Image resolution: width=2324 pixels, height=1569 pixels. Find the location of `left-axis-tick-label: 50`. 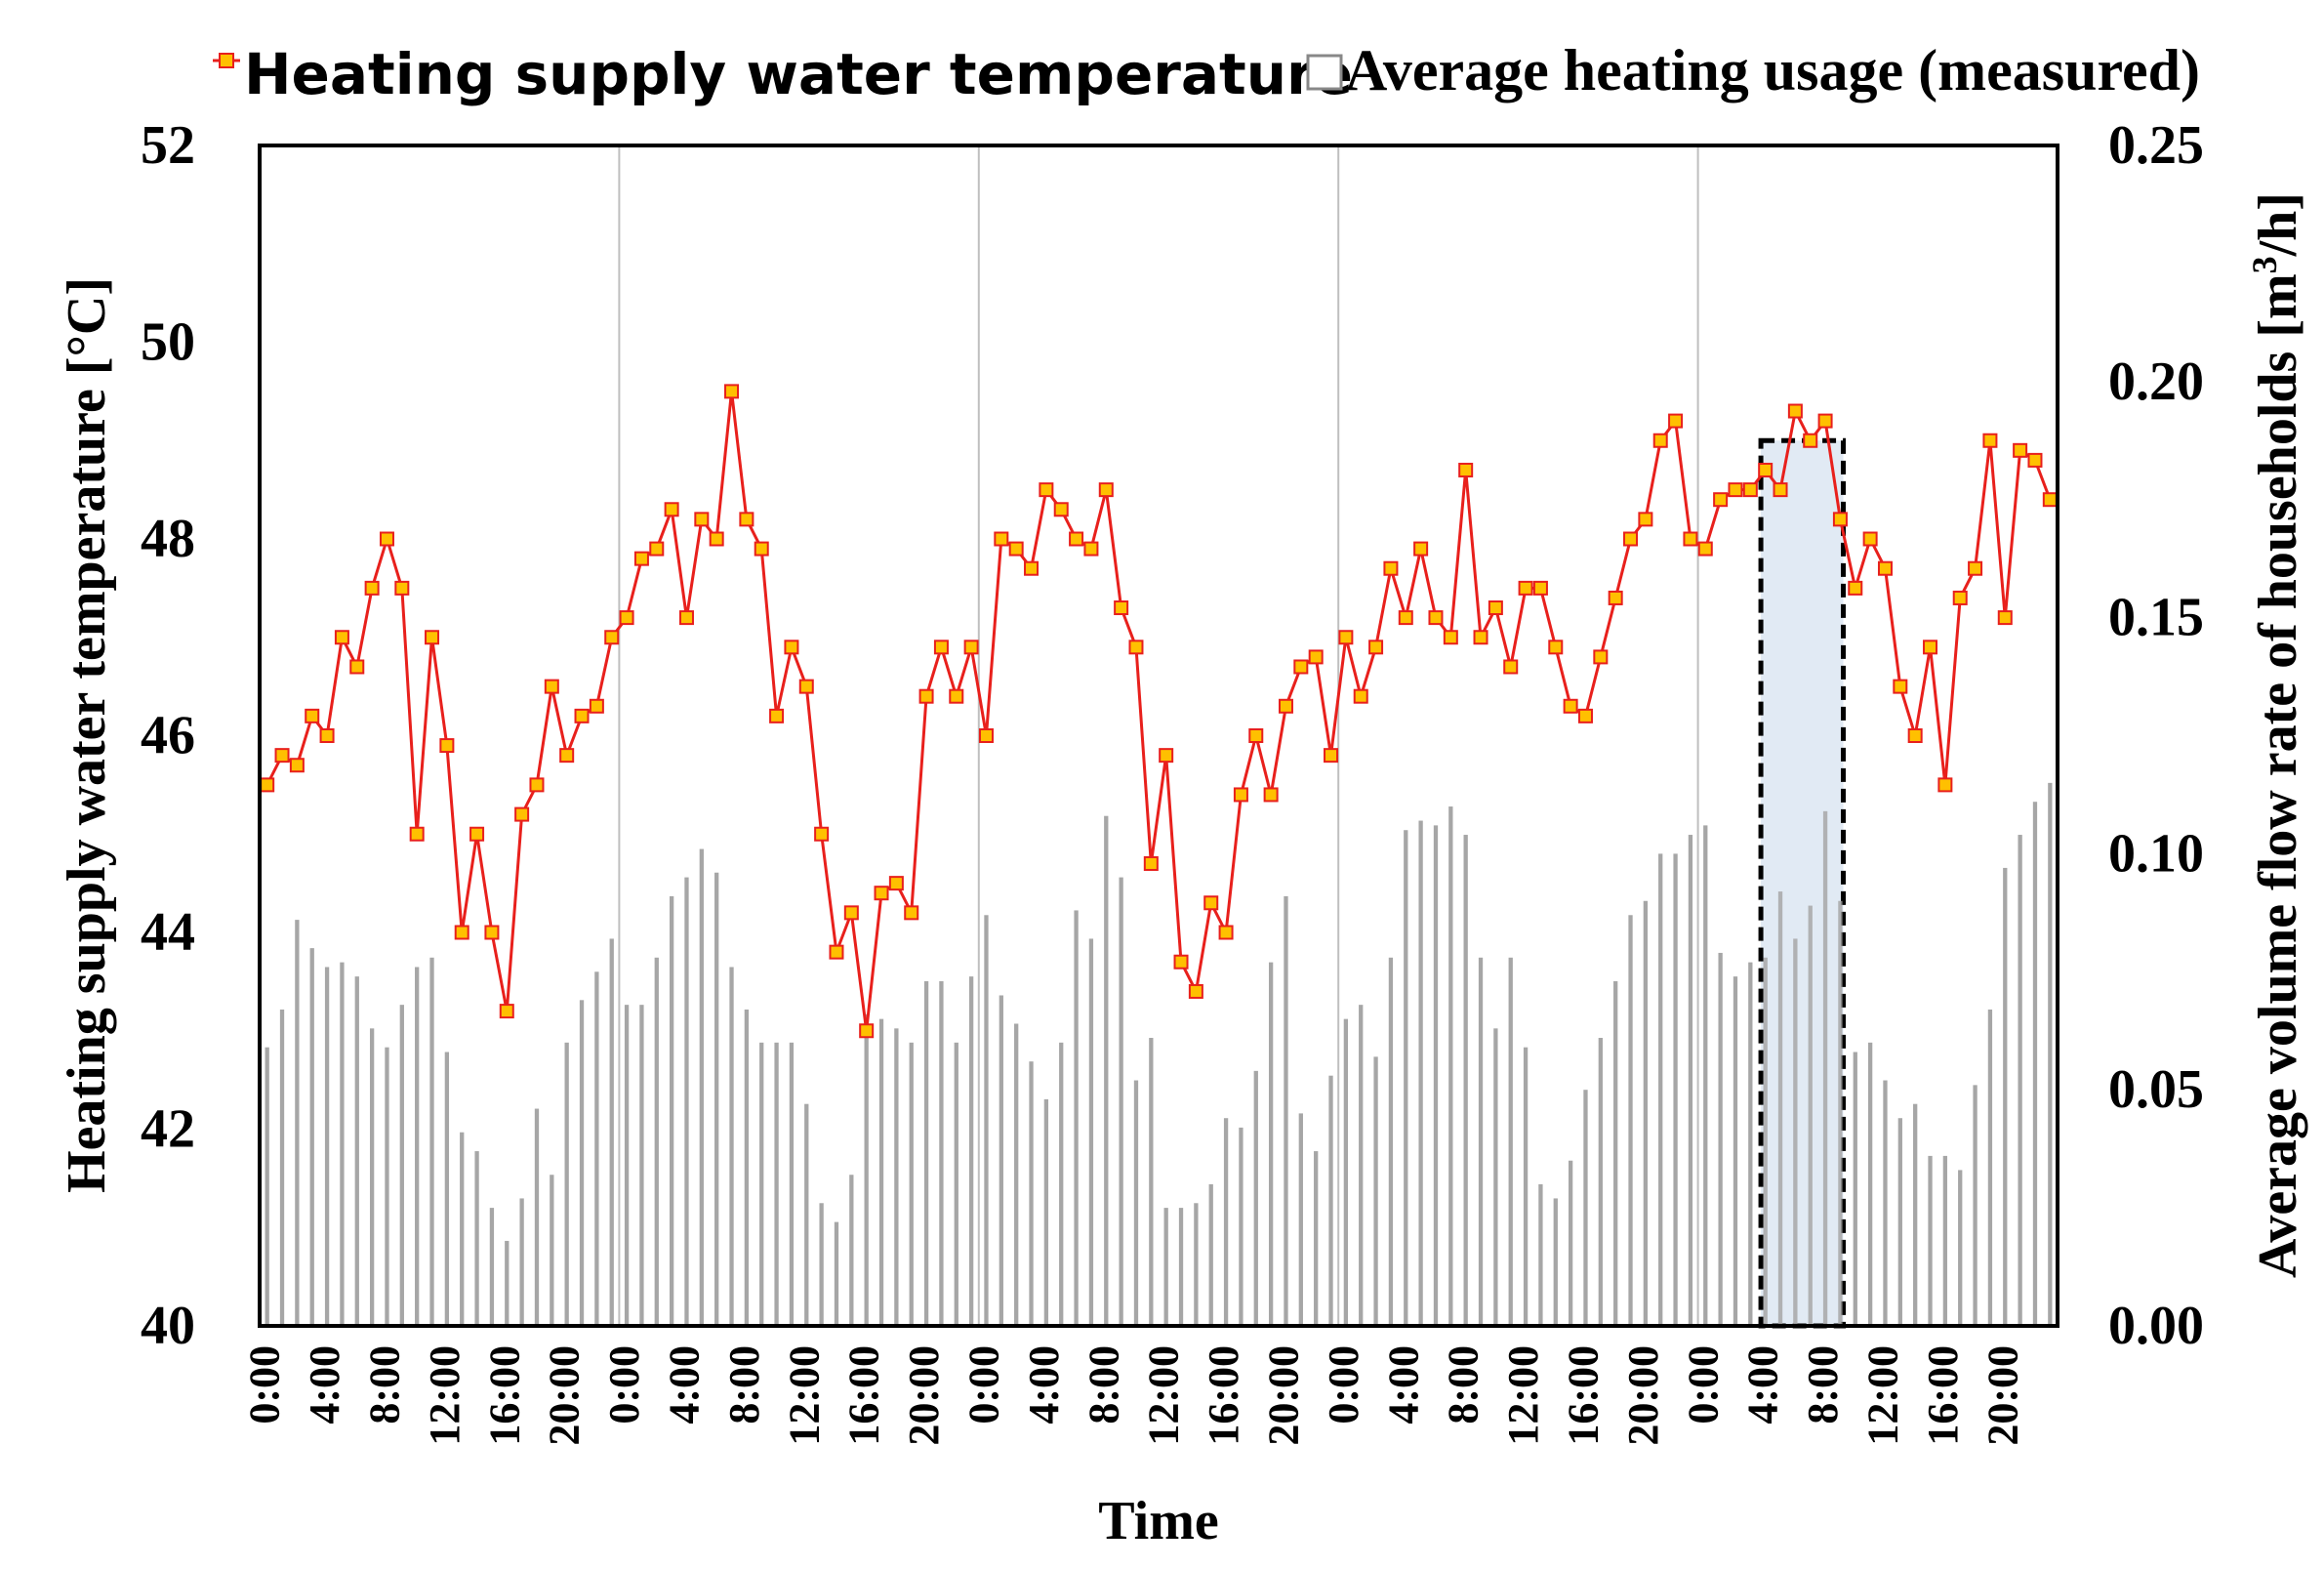

left-axis-tick-label: 50 is located at coordinates (168, 342).